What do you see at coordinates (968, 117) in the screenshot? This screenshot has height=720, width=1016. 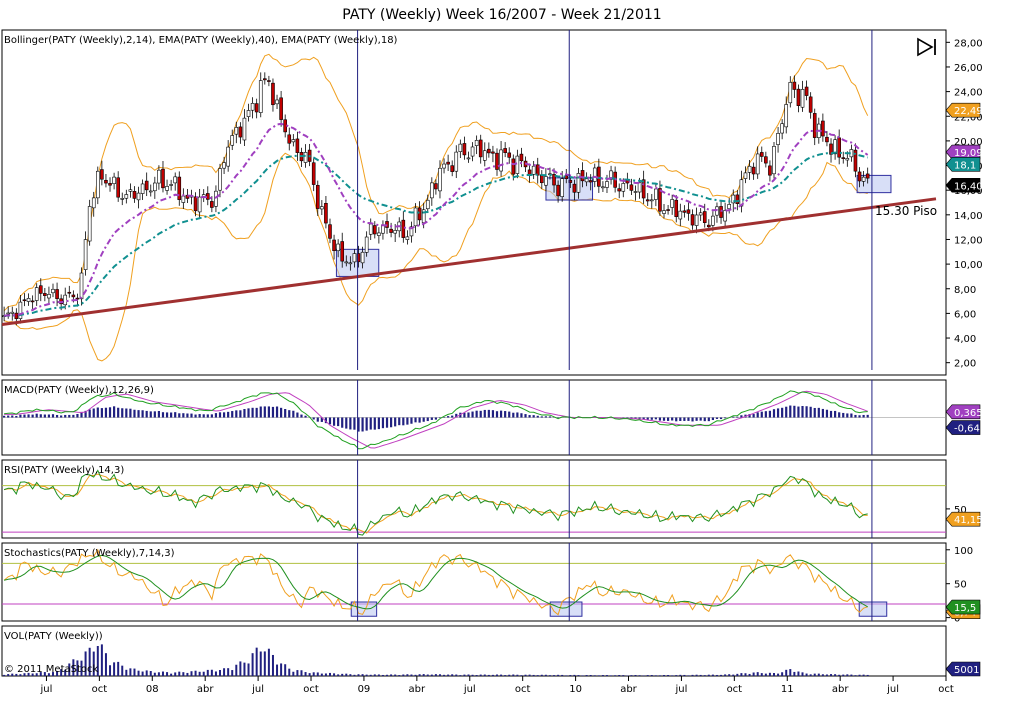 I see `price-ytick-label: 22,00` at bounding box center [968, 117].